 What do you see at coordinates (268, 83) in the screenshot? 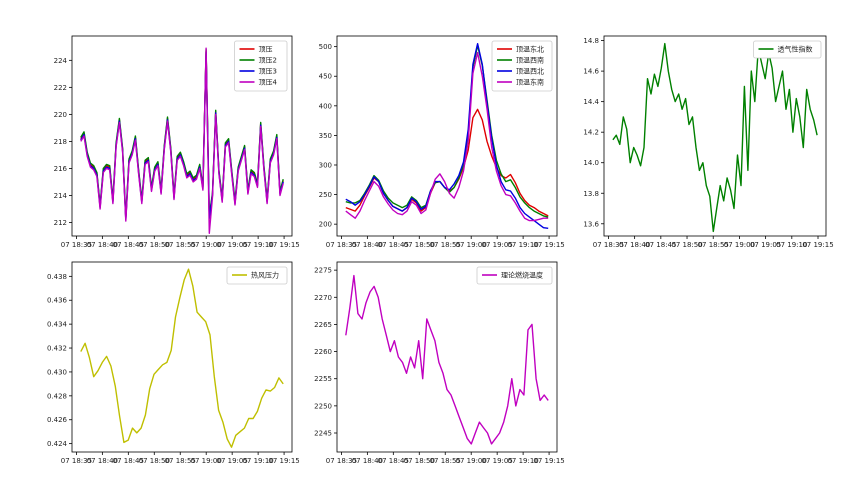
I see `legend-label: 顶压4` at bounding box center [268, 83].